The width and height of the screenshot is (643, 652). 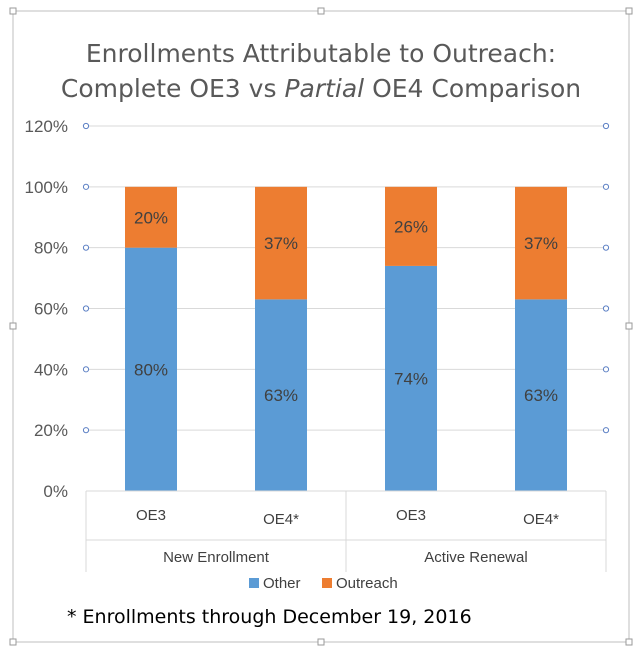 I want to click on chart-title-line-2-end: OE4 Comparison, so click(x=472, y=88).